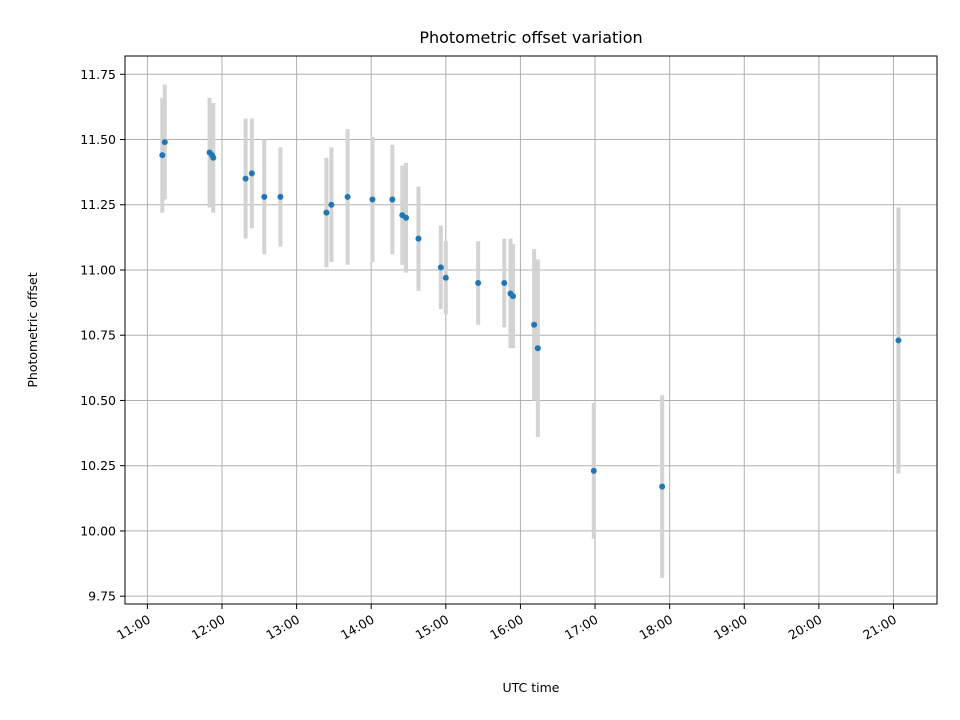 The image size is (960, 720). I want to click on y-tick-label: 10.00, so click(98, 530).